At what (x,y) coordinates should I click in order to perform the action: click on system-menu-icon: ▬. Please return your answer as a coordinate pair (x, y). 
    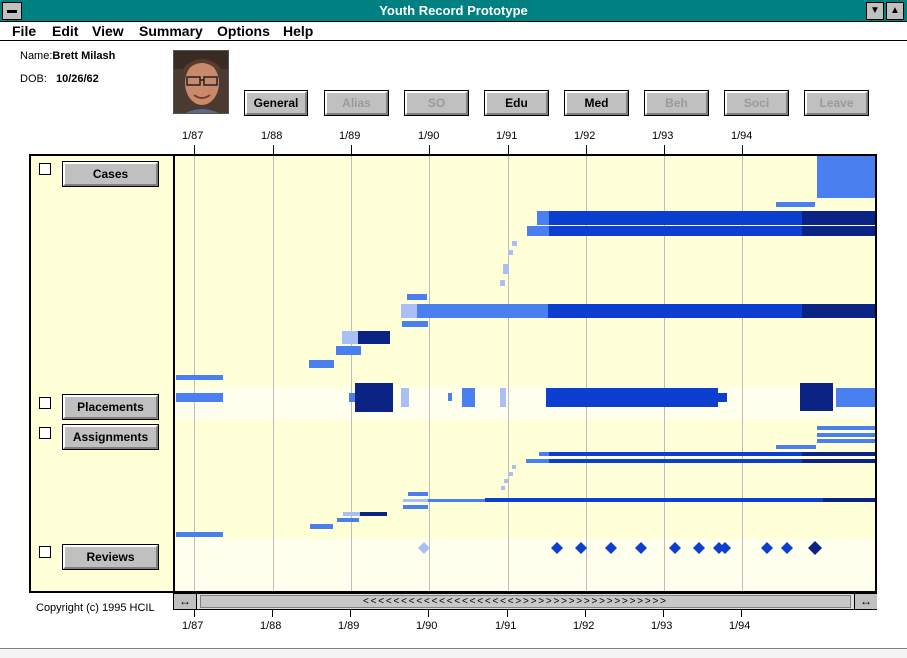
    Looking at the image, I should click on (12, 11).